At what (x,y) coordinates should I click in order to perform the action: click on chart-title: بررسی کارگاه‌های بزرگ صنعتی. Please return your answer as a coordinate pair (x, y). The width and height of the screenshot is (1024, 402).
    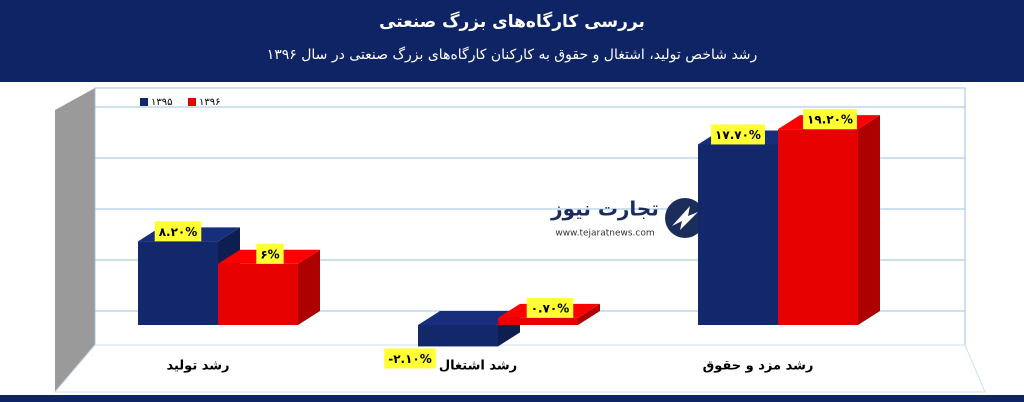
    Looking at the image, I should click on (512, 21).